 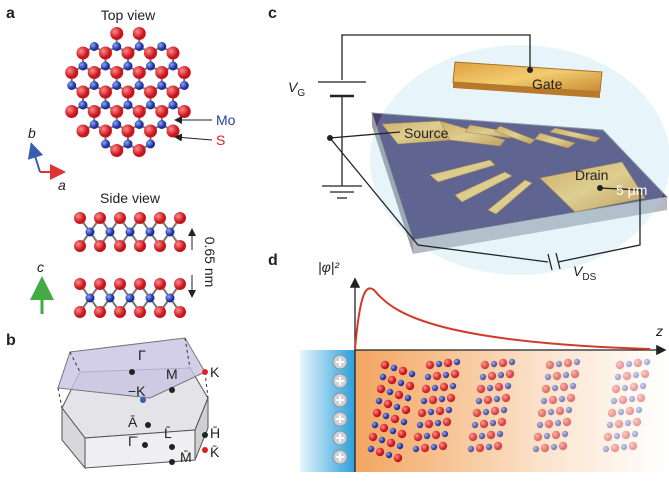 What do you see at coordinates (215, 452) in the screenshot?
I see `bz-point-label: K̄` at bounding box center [215, 452].